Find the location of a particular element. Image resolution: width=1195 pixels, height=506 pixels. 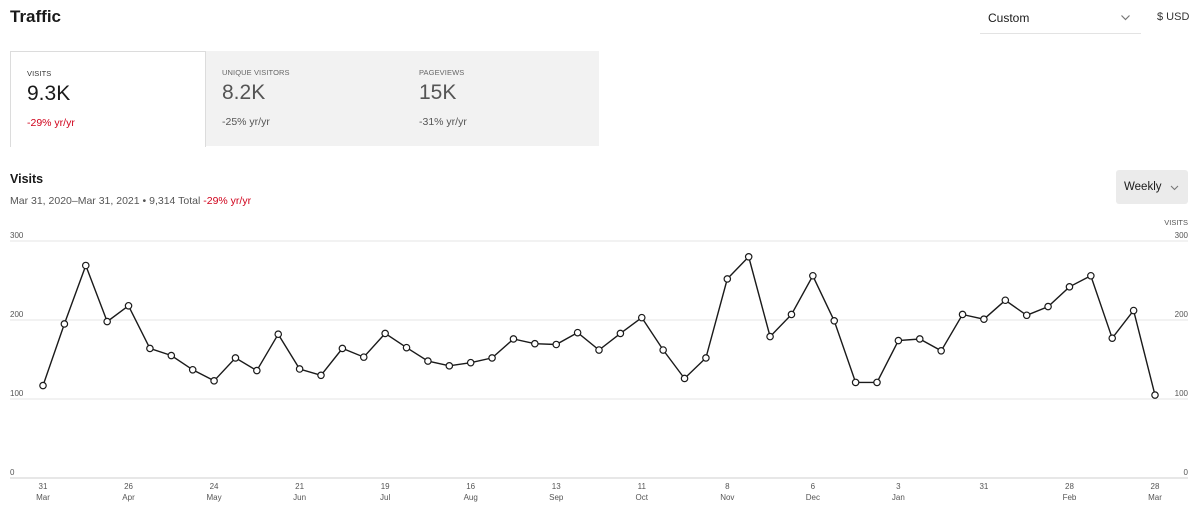

metric-tab-visits: VISITS 9.3K -29% yr/yr is located at coordinates (108, 99).